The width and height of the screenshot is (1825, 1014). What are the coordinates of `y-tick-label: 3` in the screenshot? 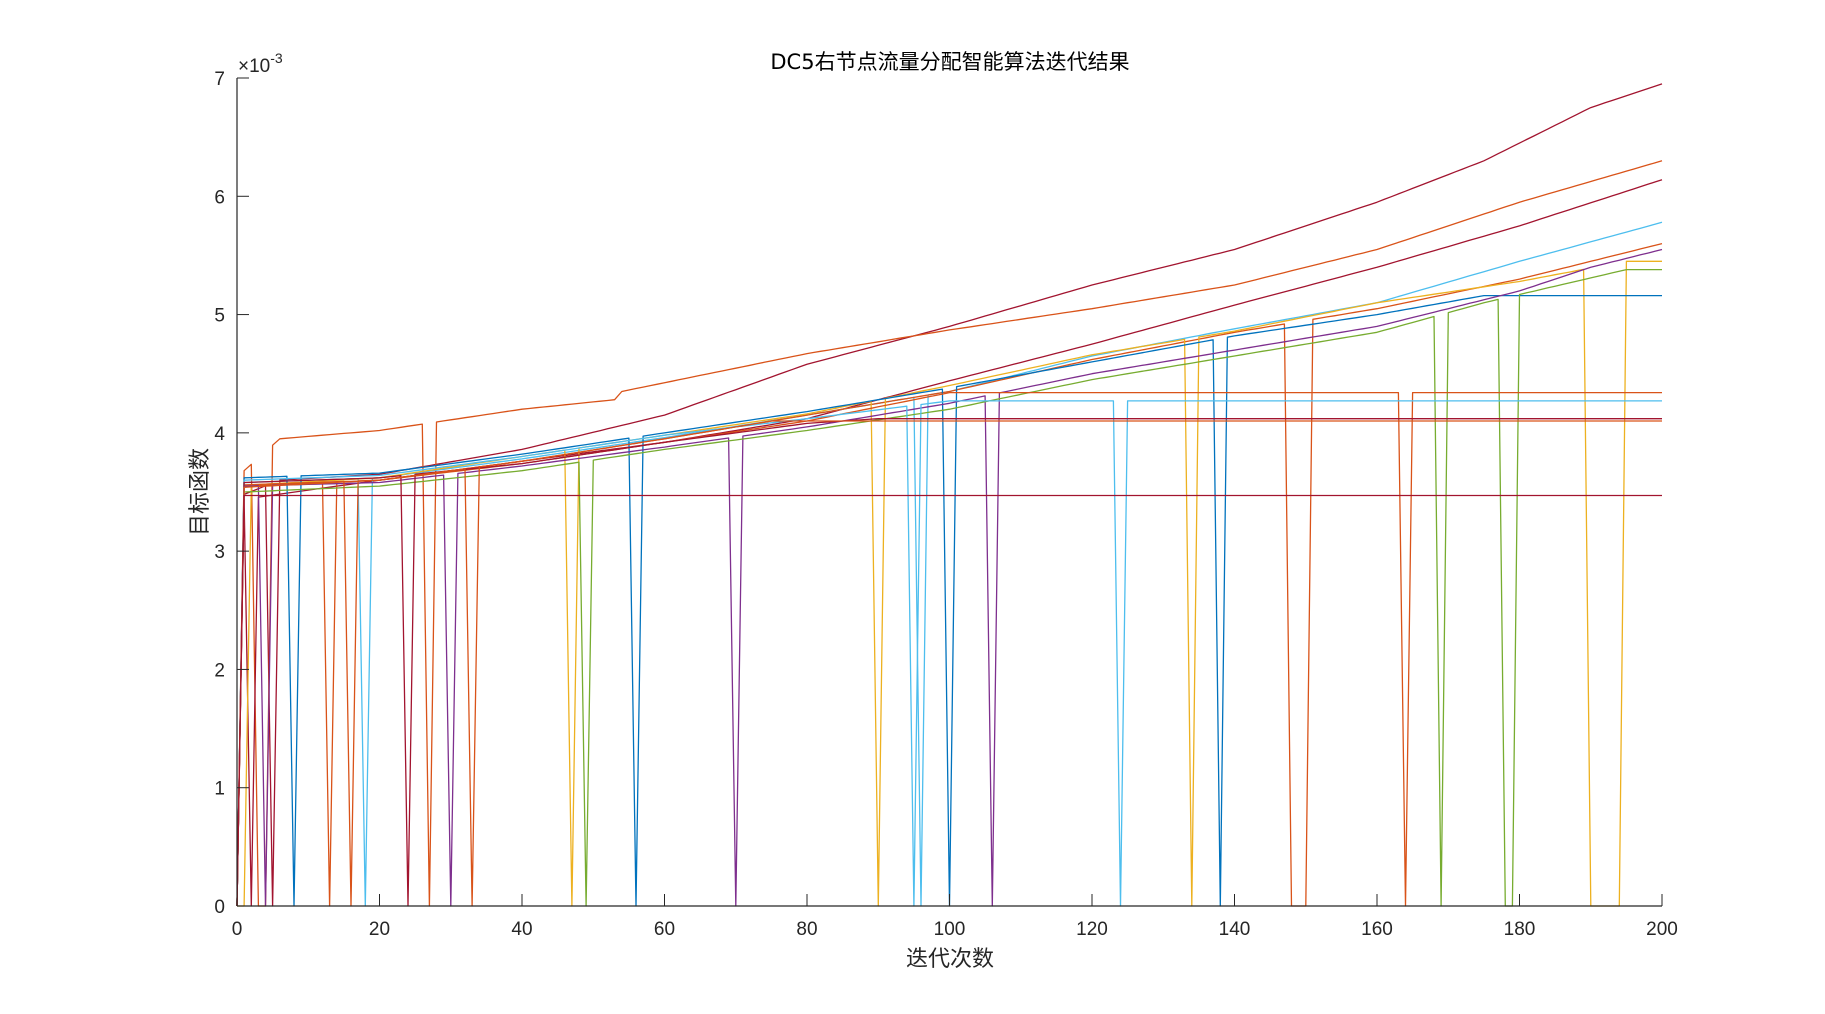 It's located at (219, 552).